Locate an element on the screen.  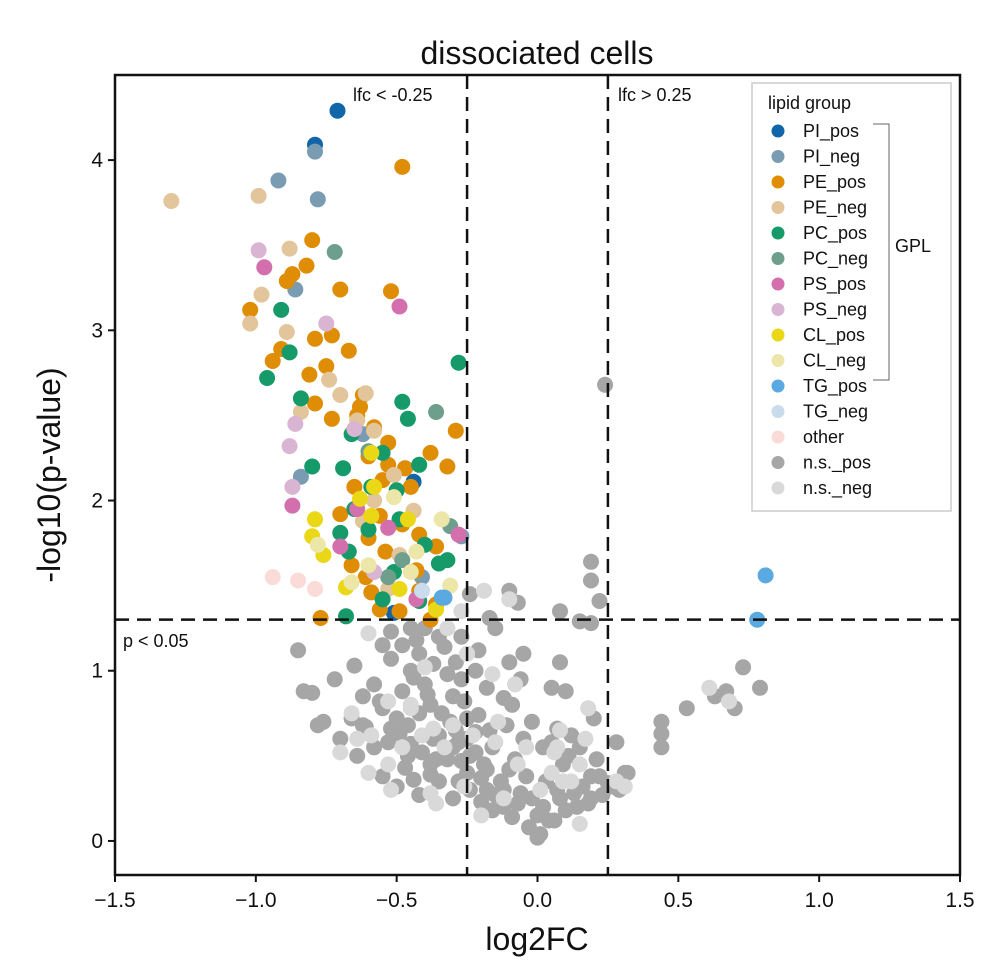
y-axis-ticks: 0 1 2 3 4 is located at coordinates (103, 501).